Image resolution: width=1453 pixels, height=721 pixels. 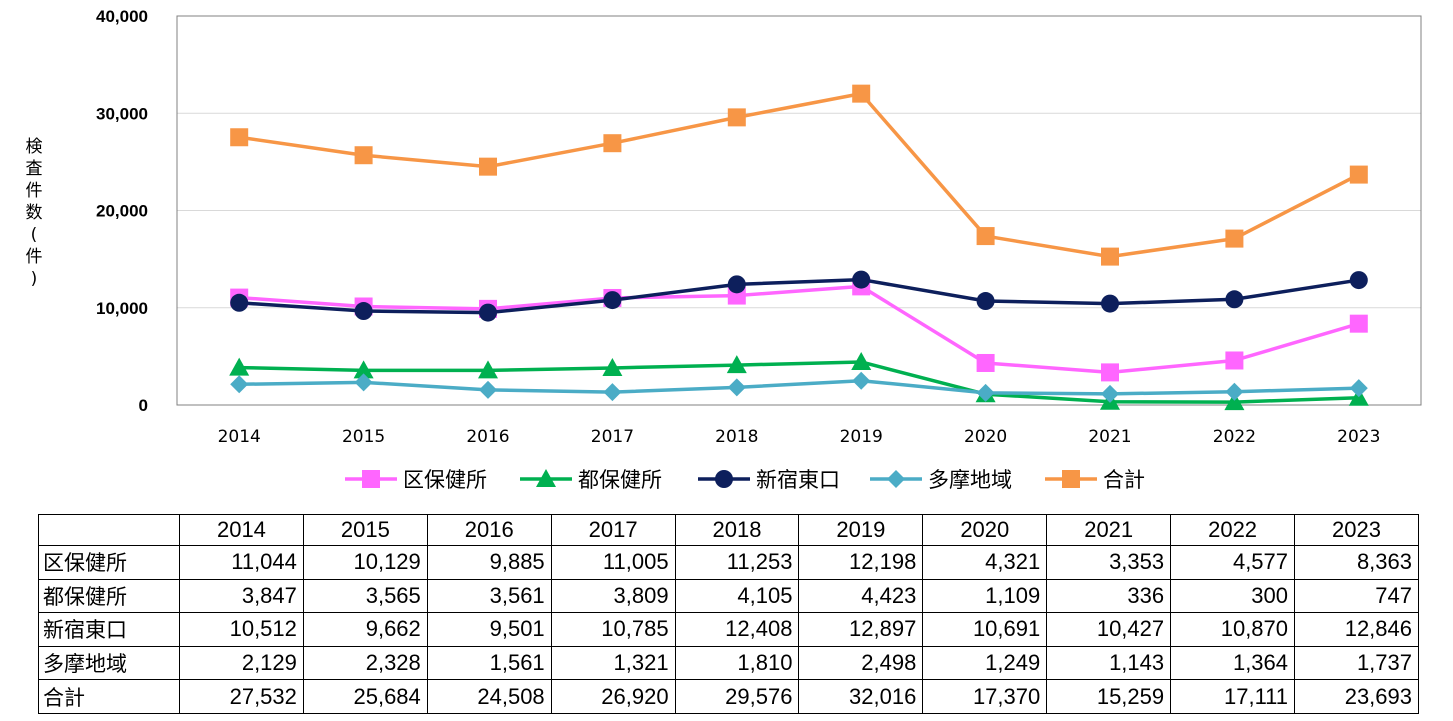 What do you see at coordinates (613, 696) in the screenshot?
I see `table-cell: 26,920` at bounding box center [613, 696].